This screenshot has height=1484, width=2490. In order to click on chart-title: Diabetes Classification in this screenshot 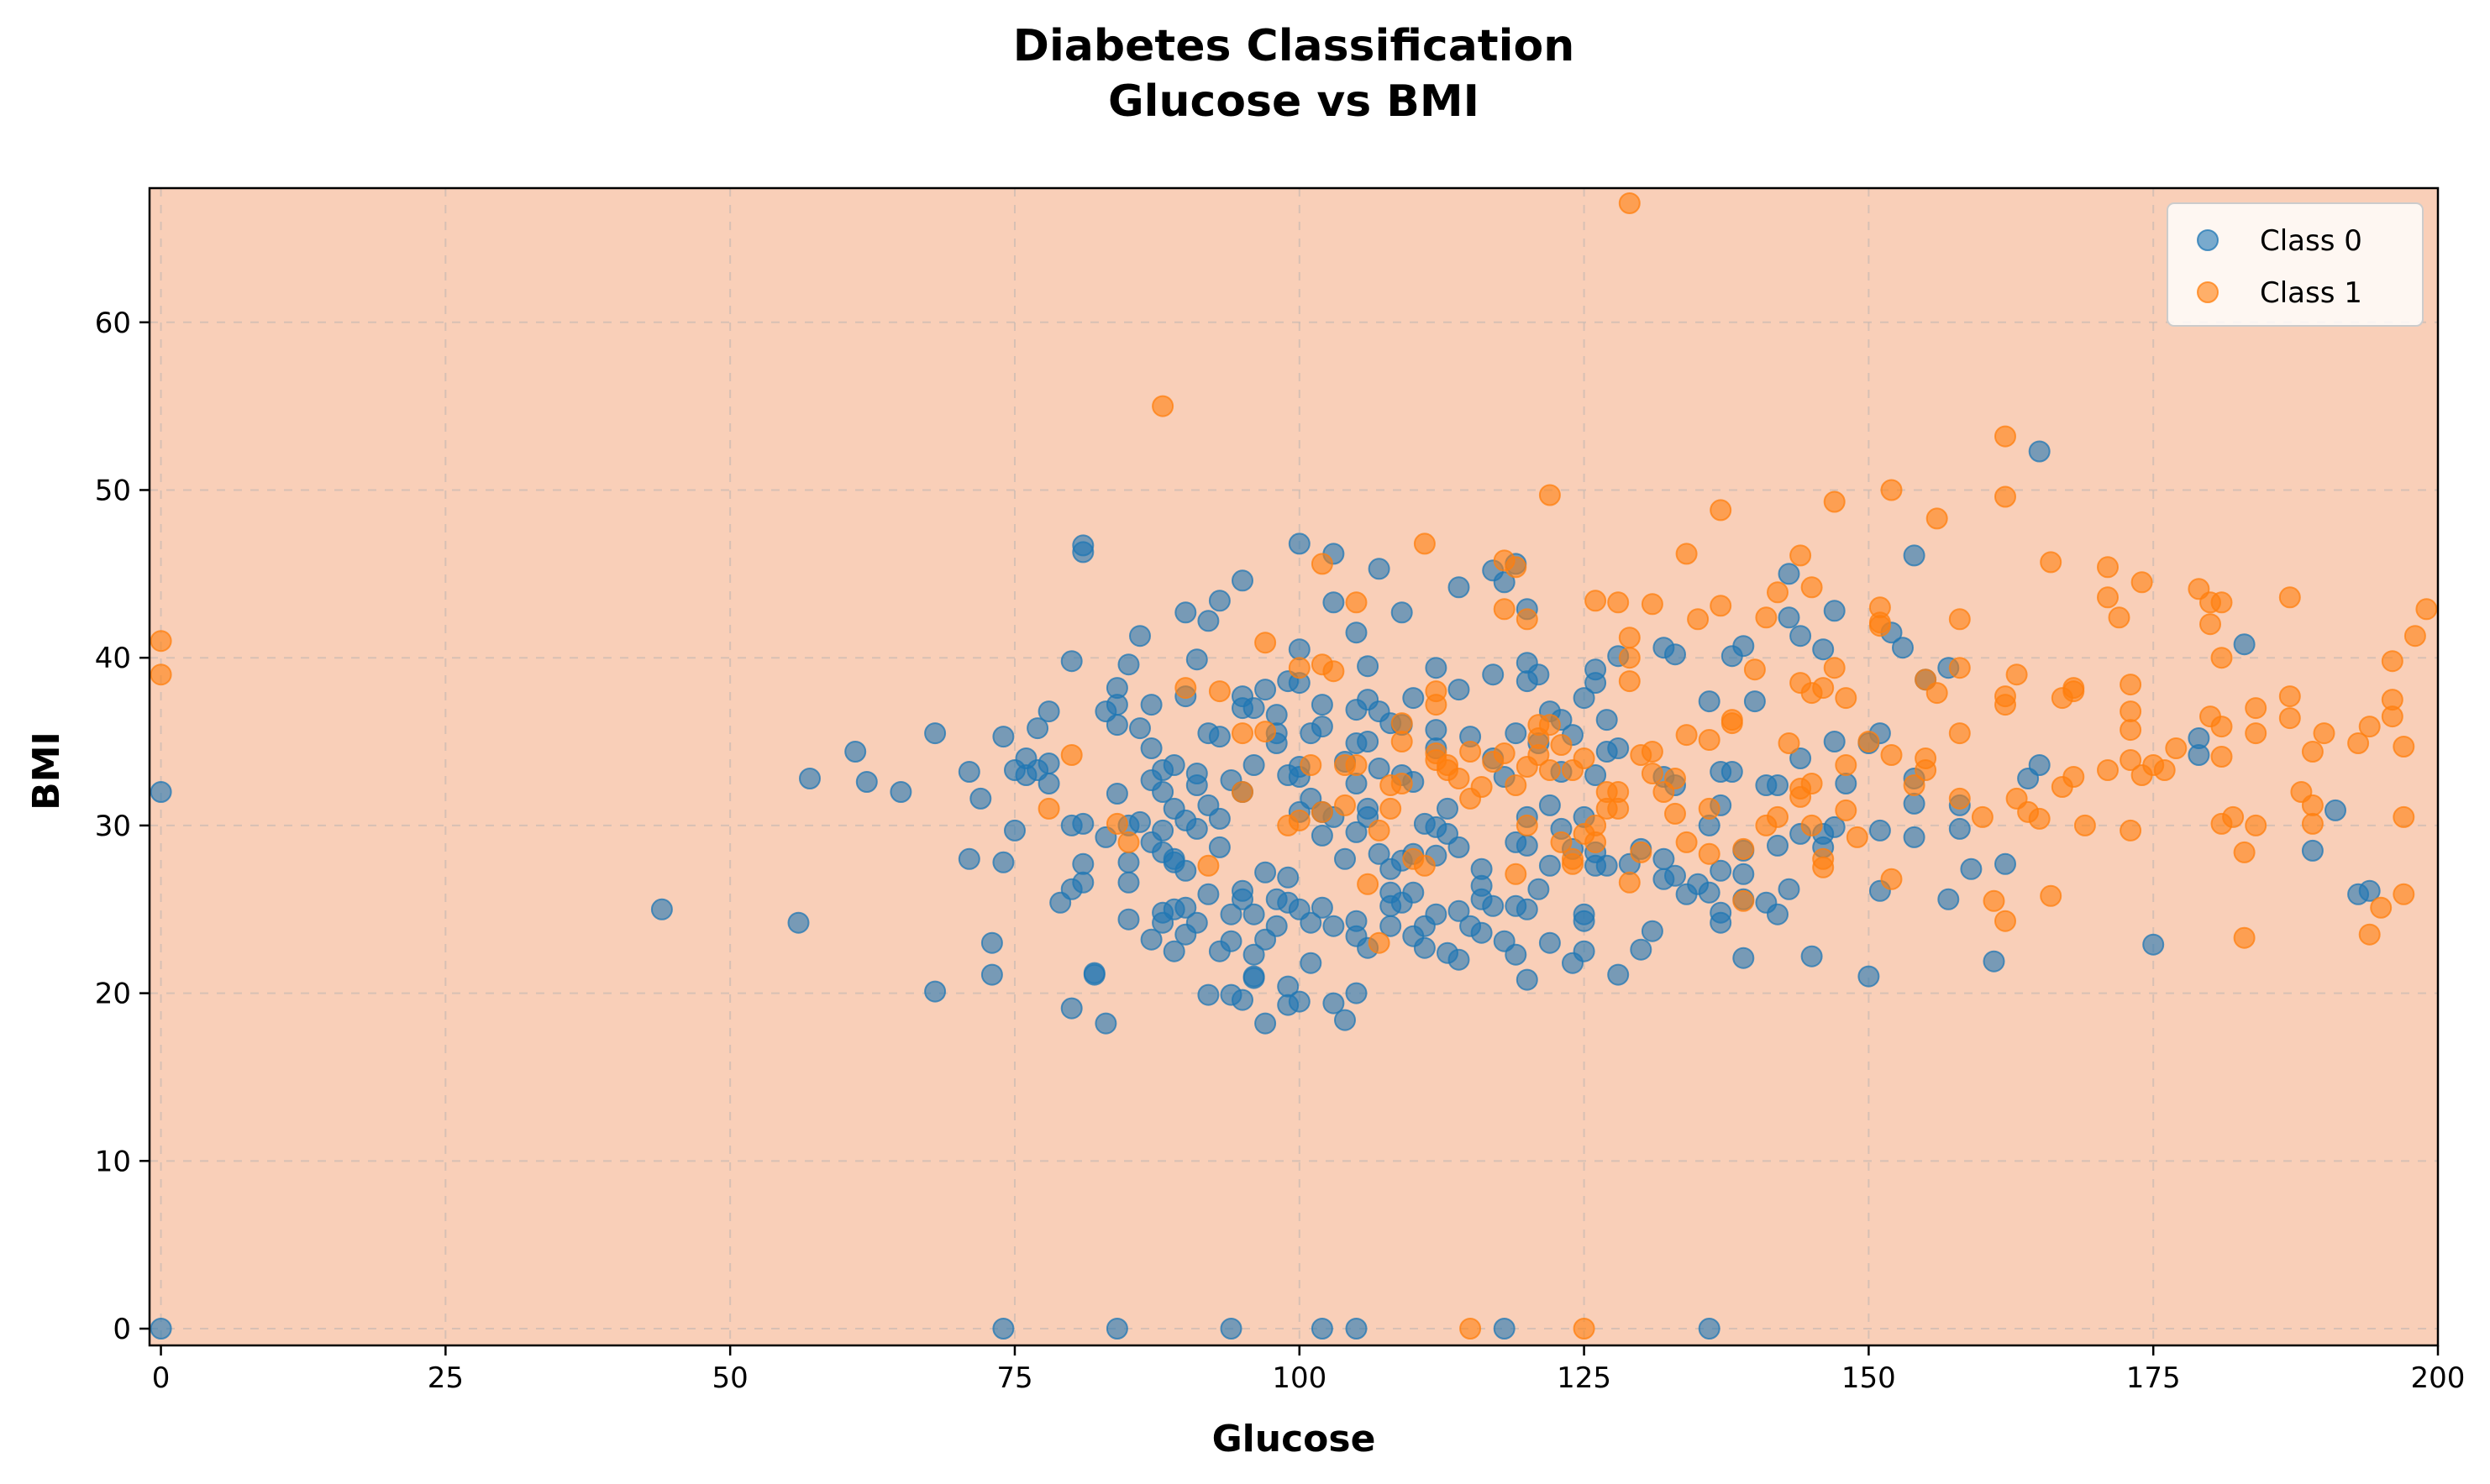, I will do `click(1294, 46)`.